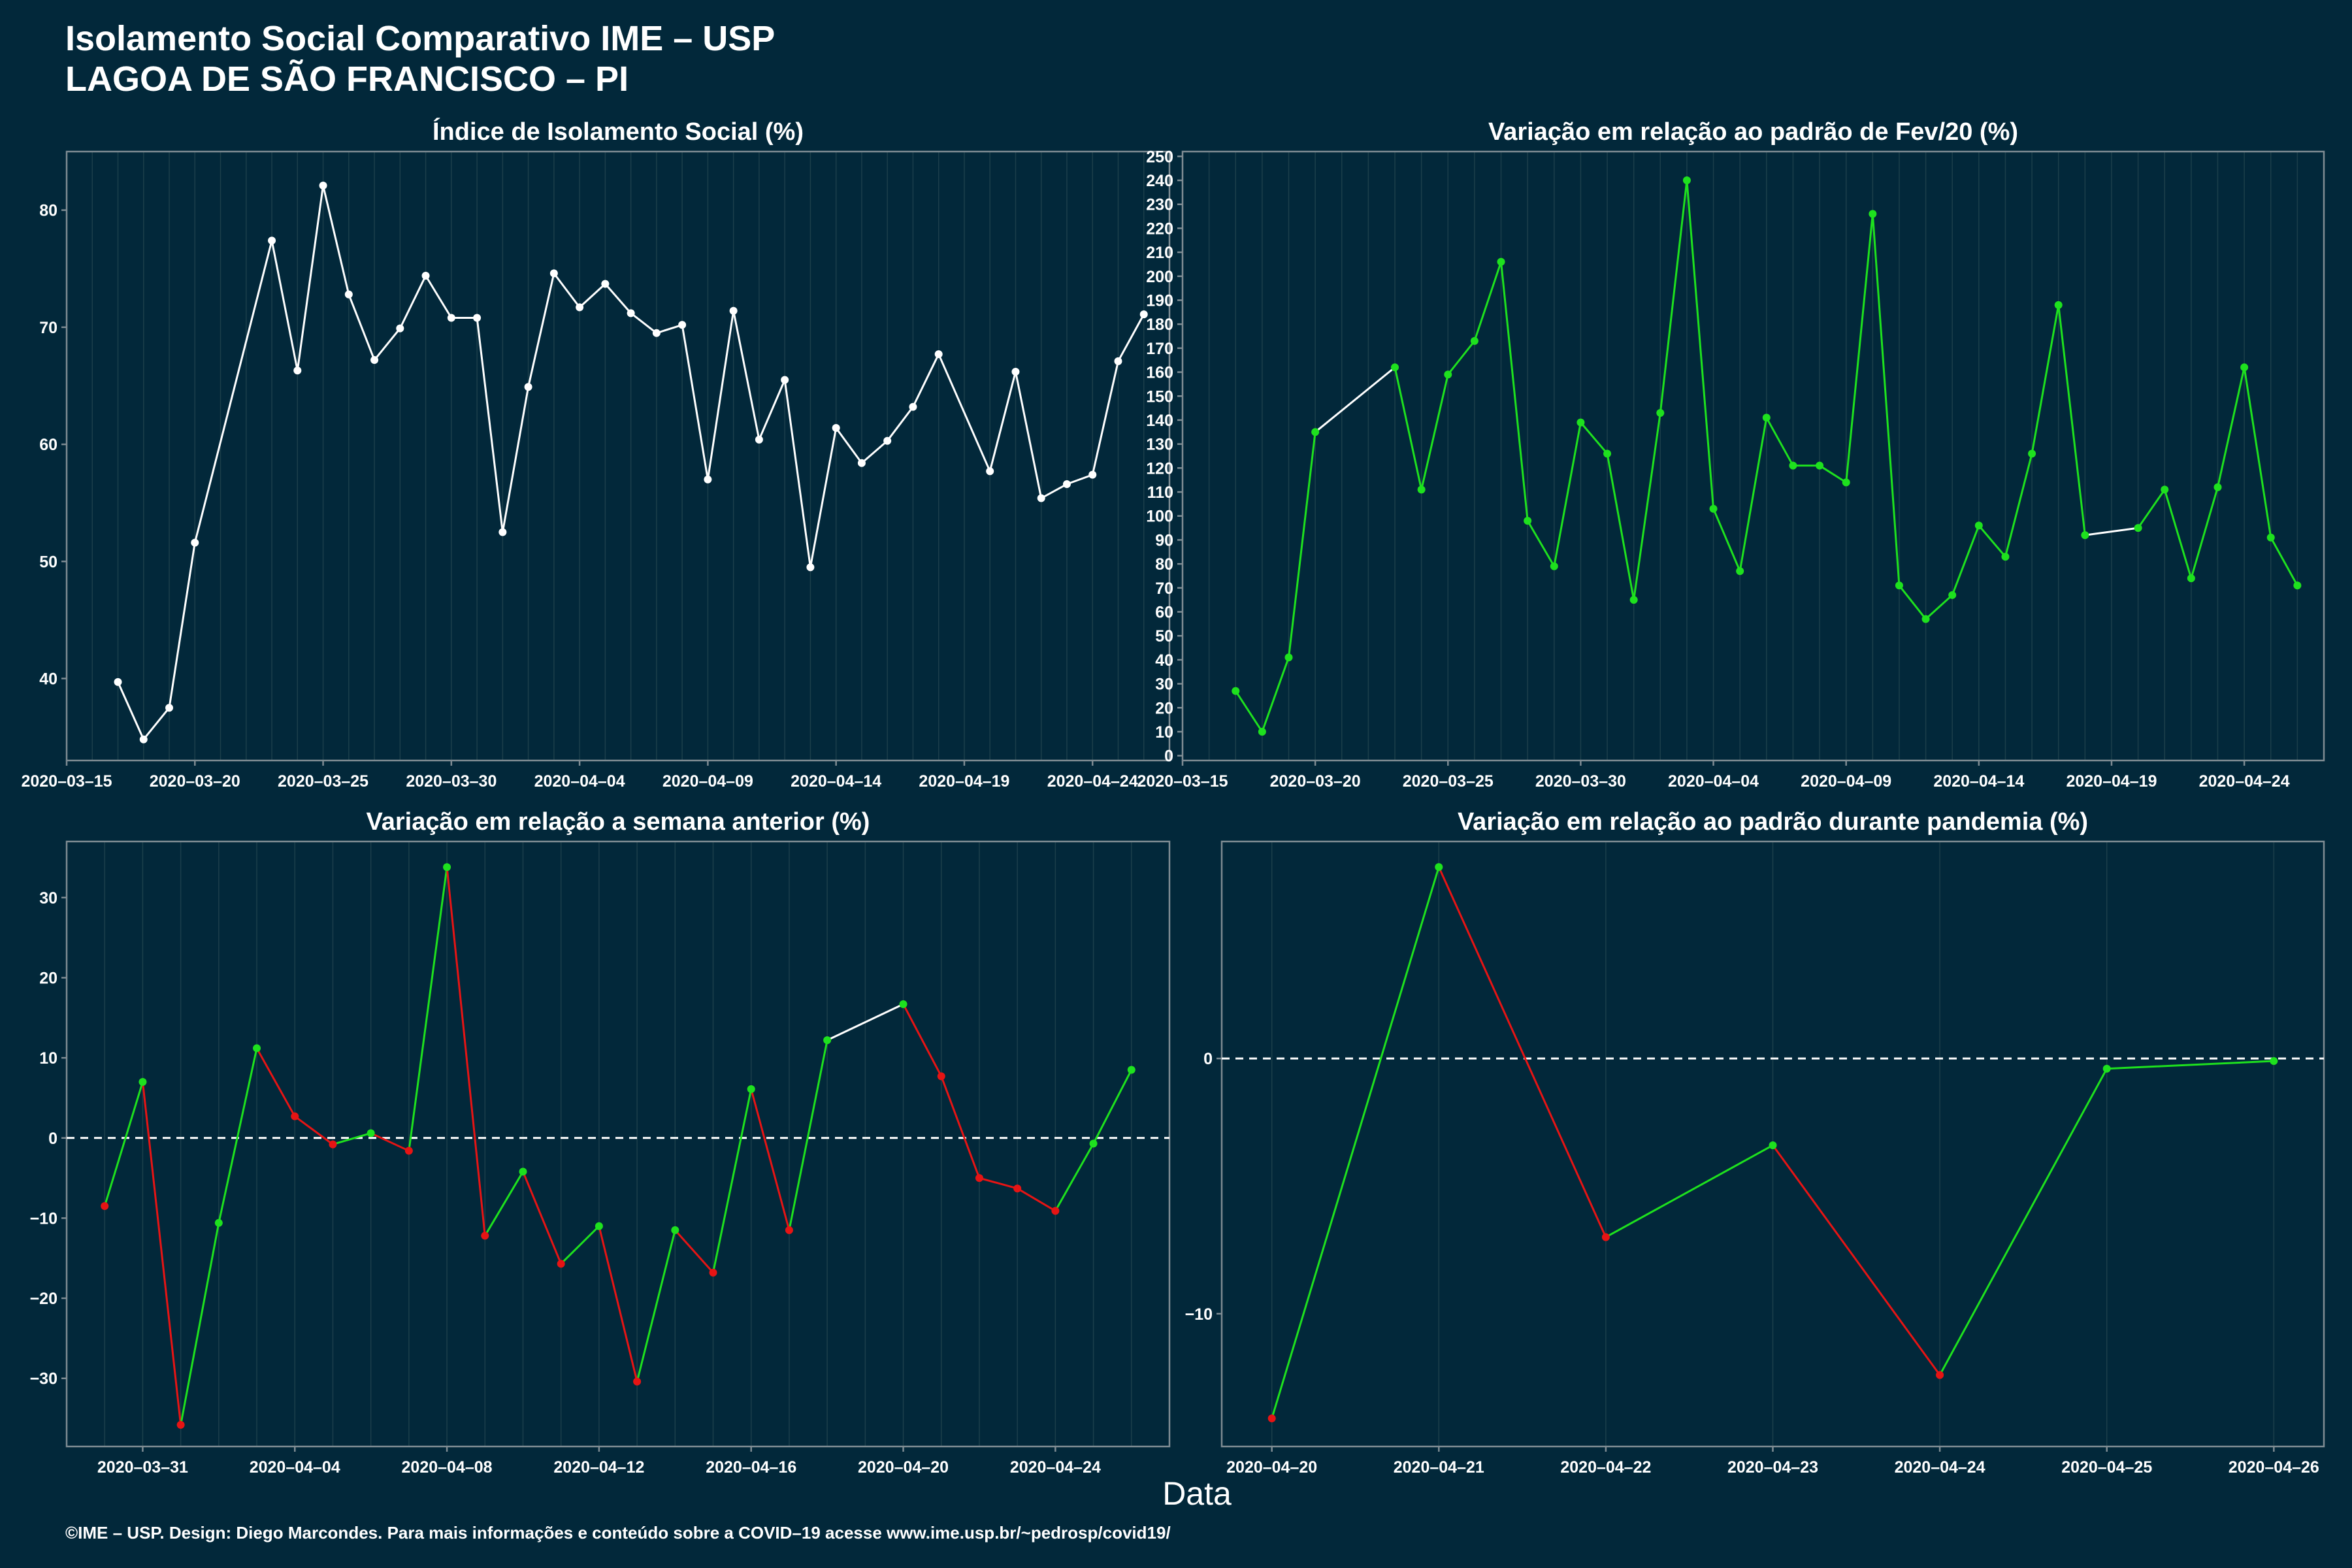 The height and width of the screenshot is (1568, 2352). I want to click on y-tick-label: 190, so click(1159, 300).